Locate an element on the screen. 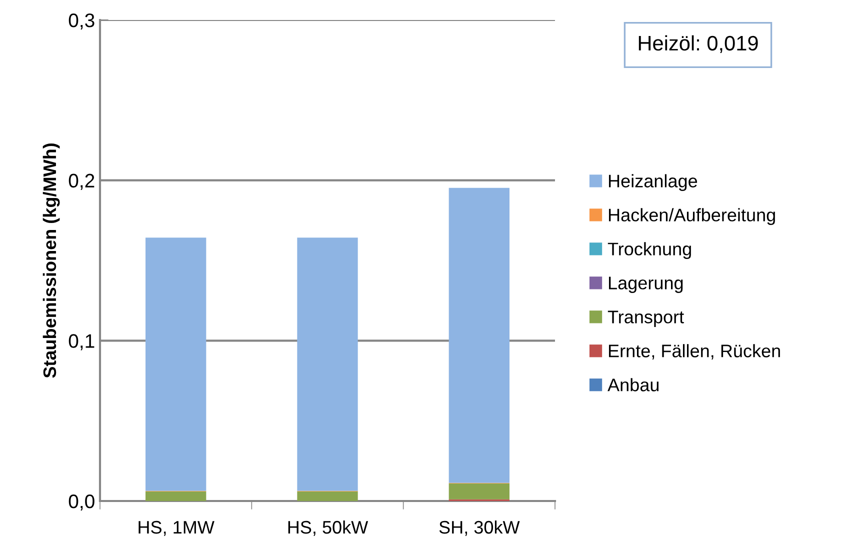  legend-label: Transport is located at coordinates (646, 318).